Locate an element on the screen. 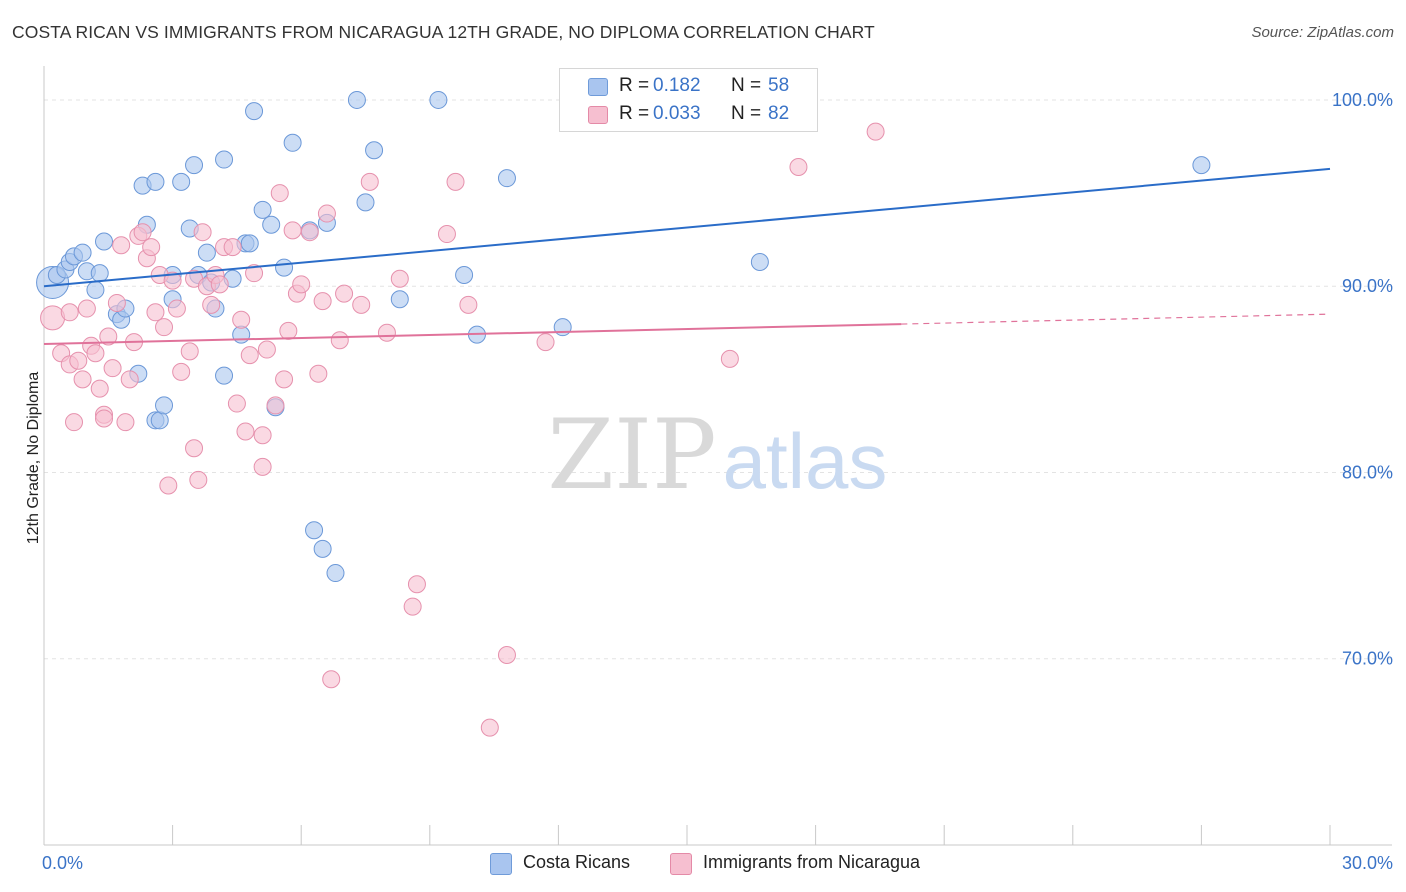  stats-legend: R = 0.182 N = 58 R = 0.033 N = 82 is located at coordinates (688, 100).